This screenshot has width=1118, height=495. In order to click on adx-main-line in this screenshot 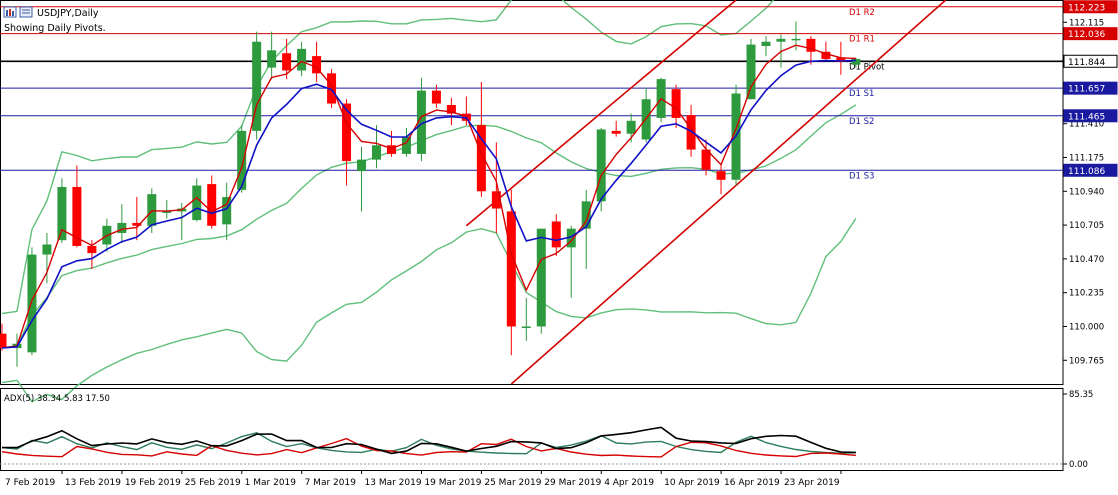, I will do `click(429, 440)`.